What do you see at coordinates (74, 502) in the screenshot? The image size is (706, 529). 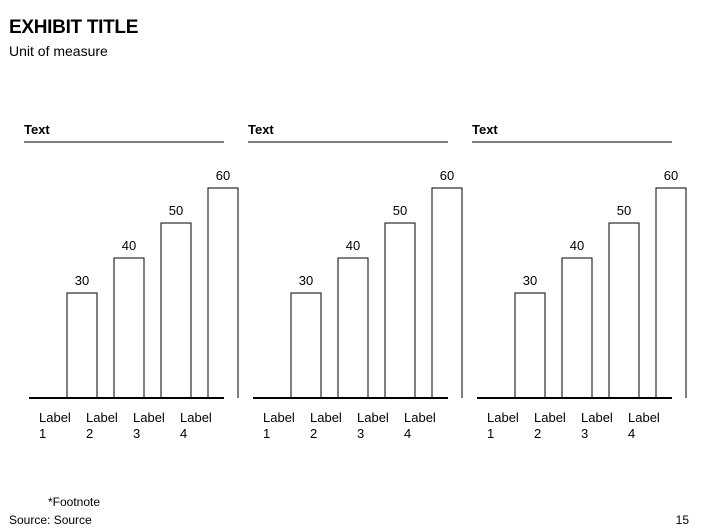 I see `footnote: *Footnote` at bounding box center [74, 502].